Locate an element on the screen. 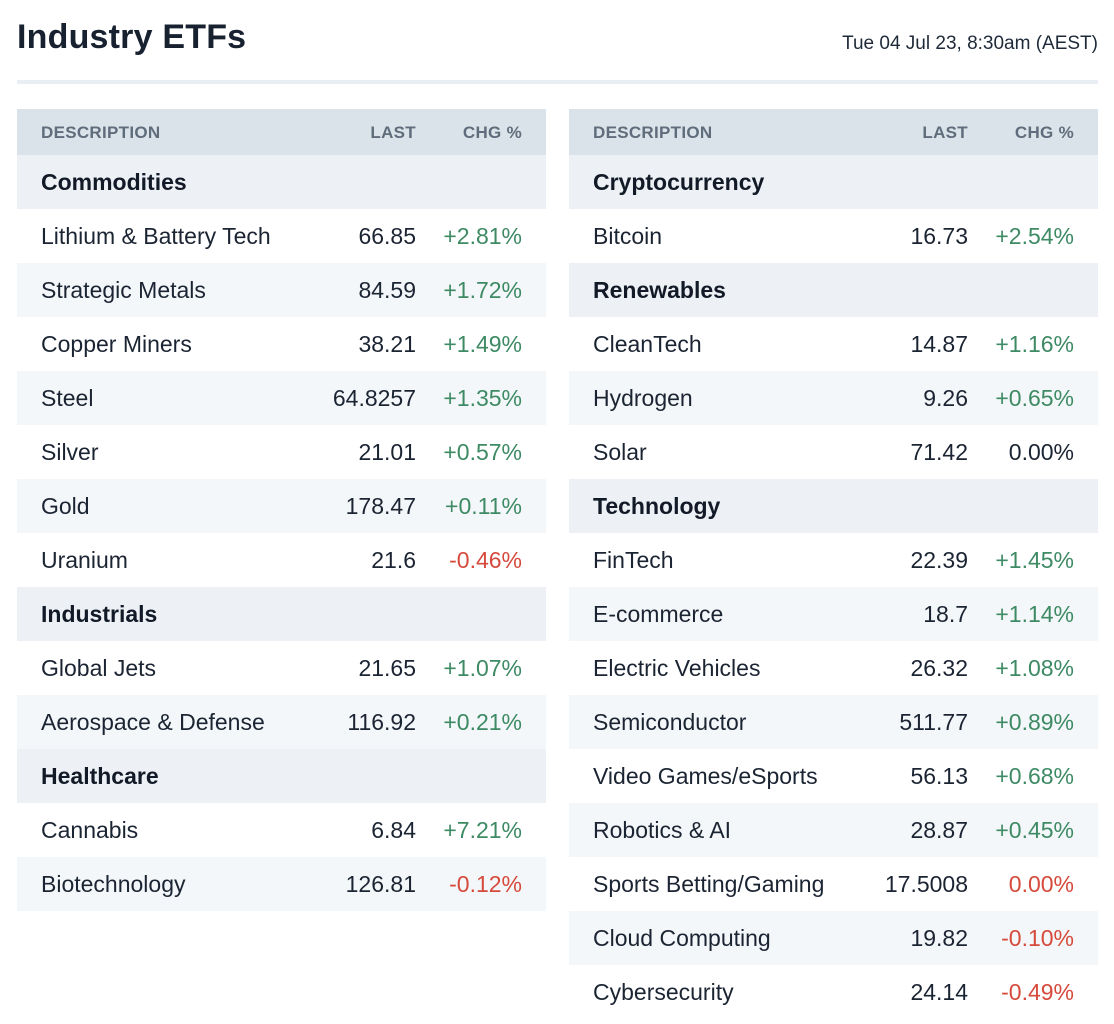 The width and height of the screenshot is (1114, 1024). table-row: Steel 64.8257 +1.35% is located at coordinates (281, 398).